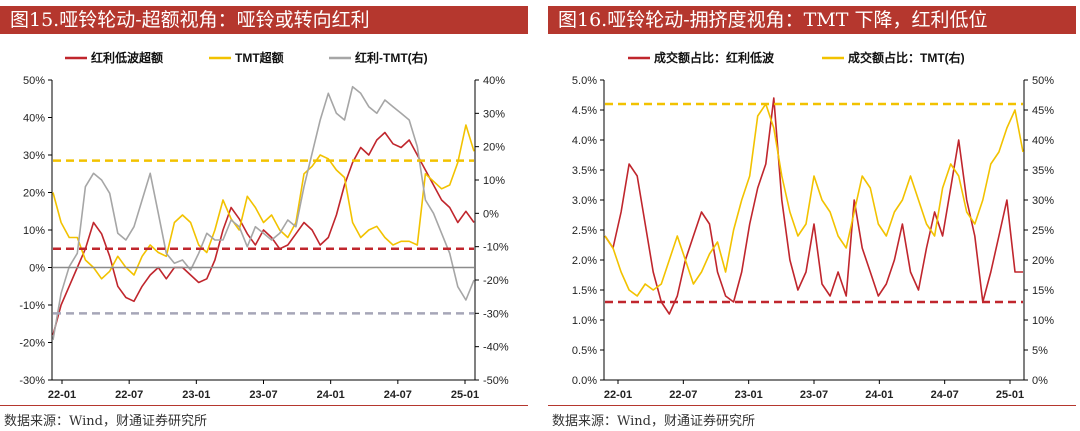  What do you see at coordinates (496, 281) in the screenshot?
I see `y-right-tick-label: -20%` at bounding box center [496, 281].